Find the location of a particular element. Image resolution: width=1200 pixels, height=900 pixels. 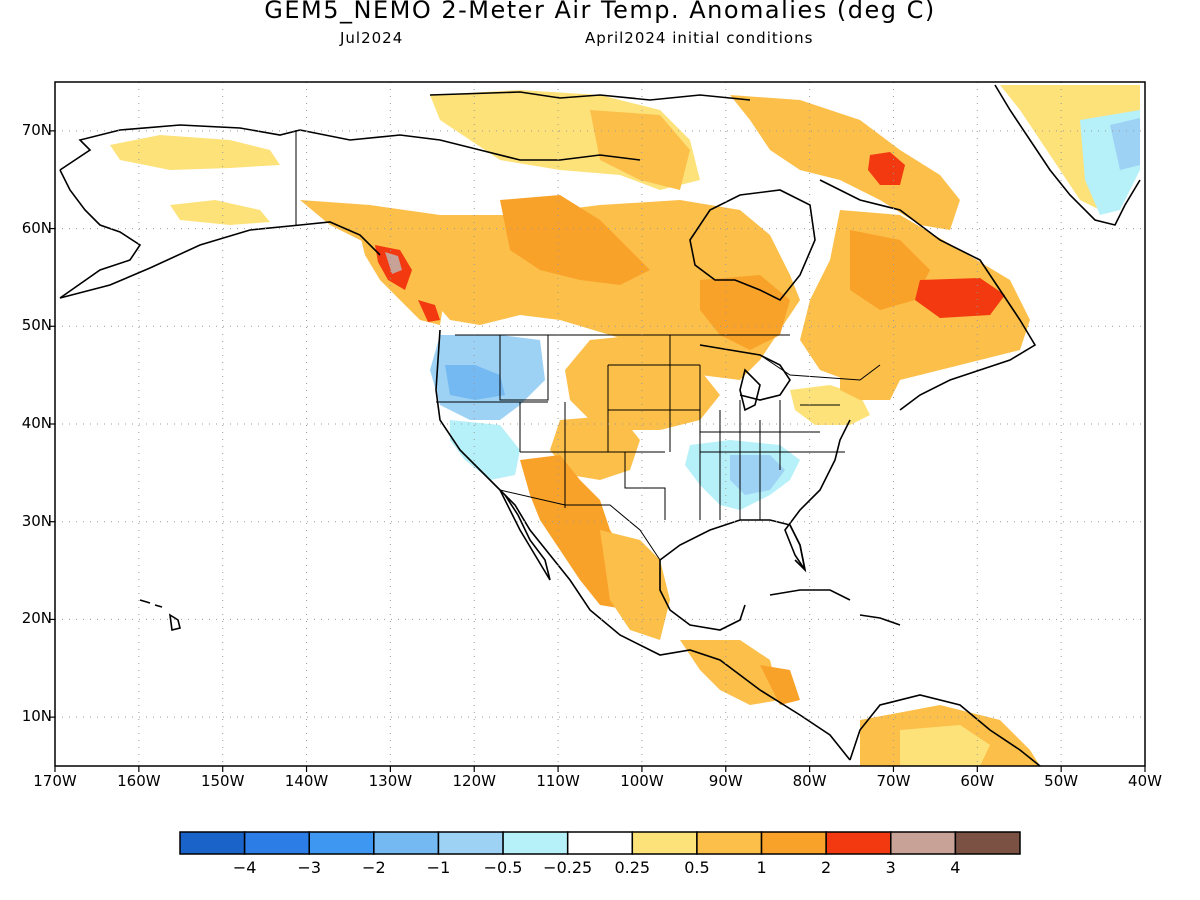

latitude-label: 50N is located at coordinates (36, 325).